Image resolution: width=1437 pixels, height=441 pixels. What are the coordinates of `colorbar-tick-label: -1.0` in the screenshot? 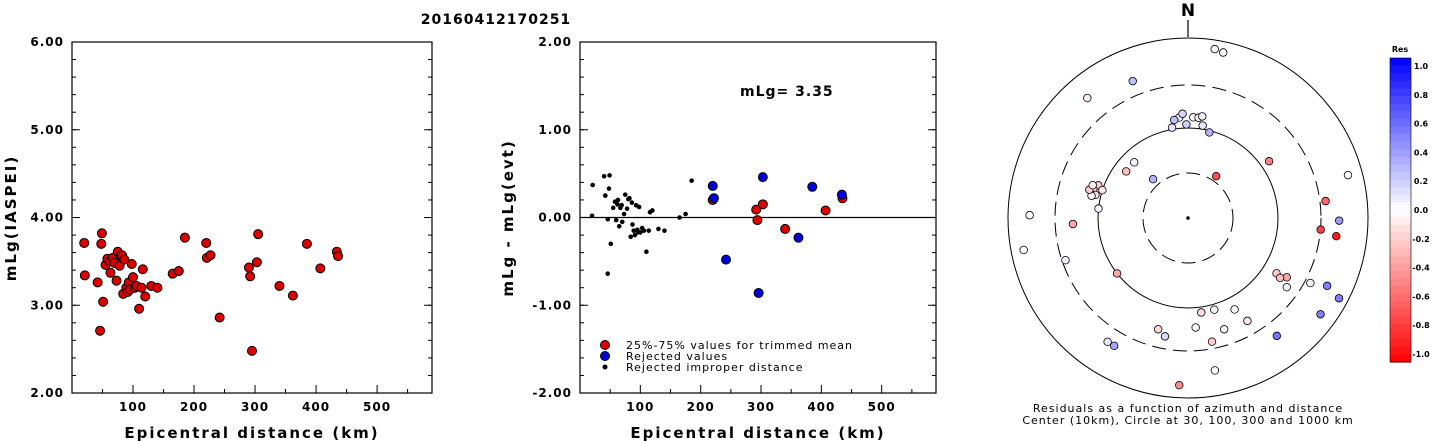 It's located at (1421, 354).